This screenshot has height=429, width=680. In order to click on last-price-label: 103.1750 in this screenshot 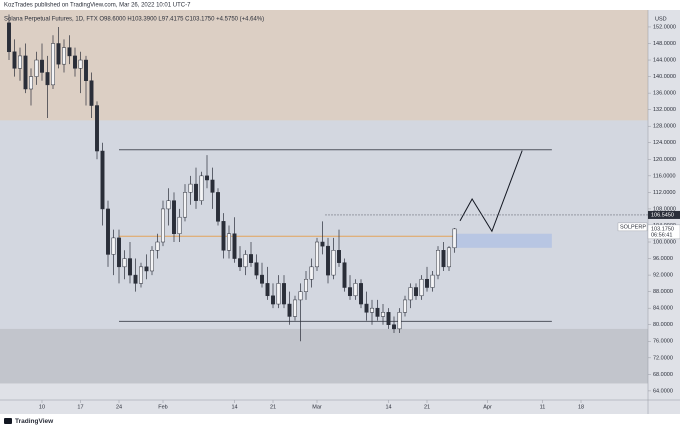, I will do `click(662, 229)`.